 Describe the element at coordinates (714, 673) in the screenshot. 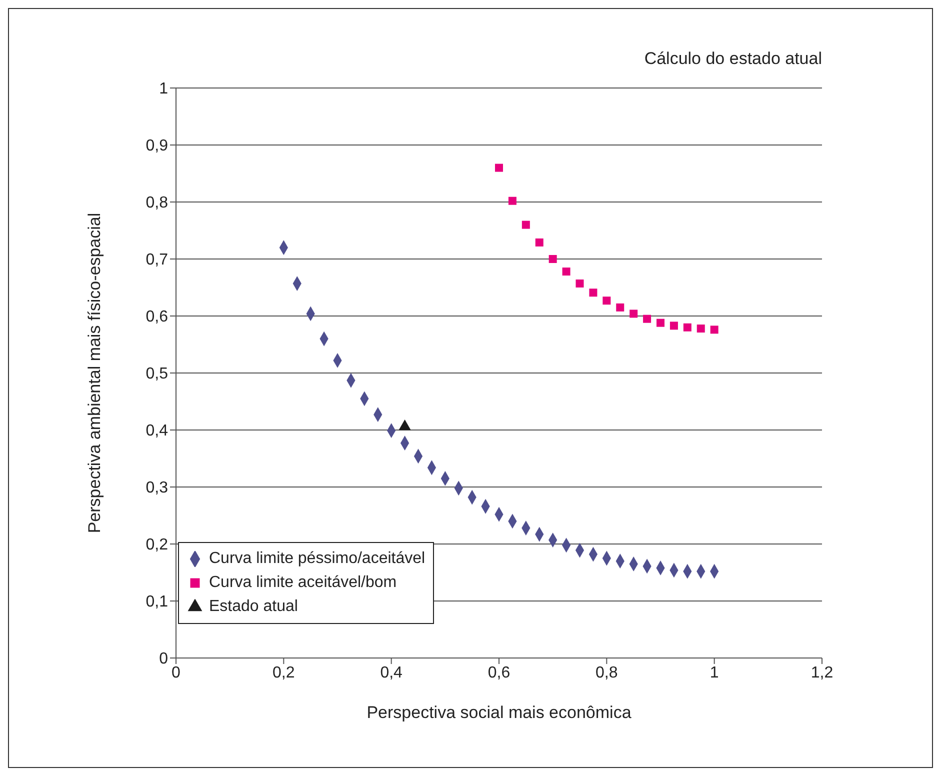

I see `x-tick-label: 1` at that location.